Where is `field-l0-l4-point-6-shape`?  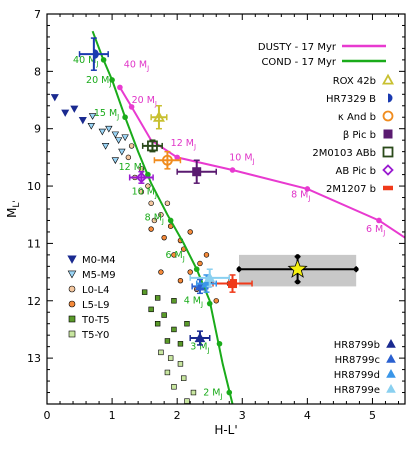 field-l0-l4-point-6-shape is located at coordinates (151, 203).